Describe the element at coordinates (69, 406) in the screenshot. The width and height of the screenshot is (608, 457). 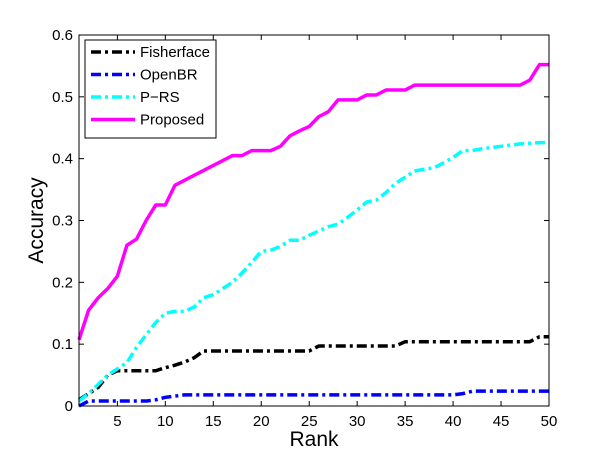
I see `y-tick-label: 0` at that location.